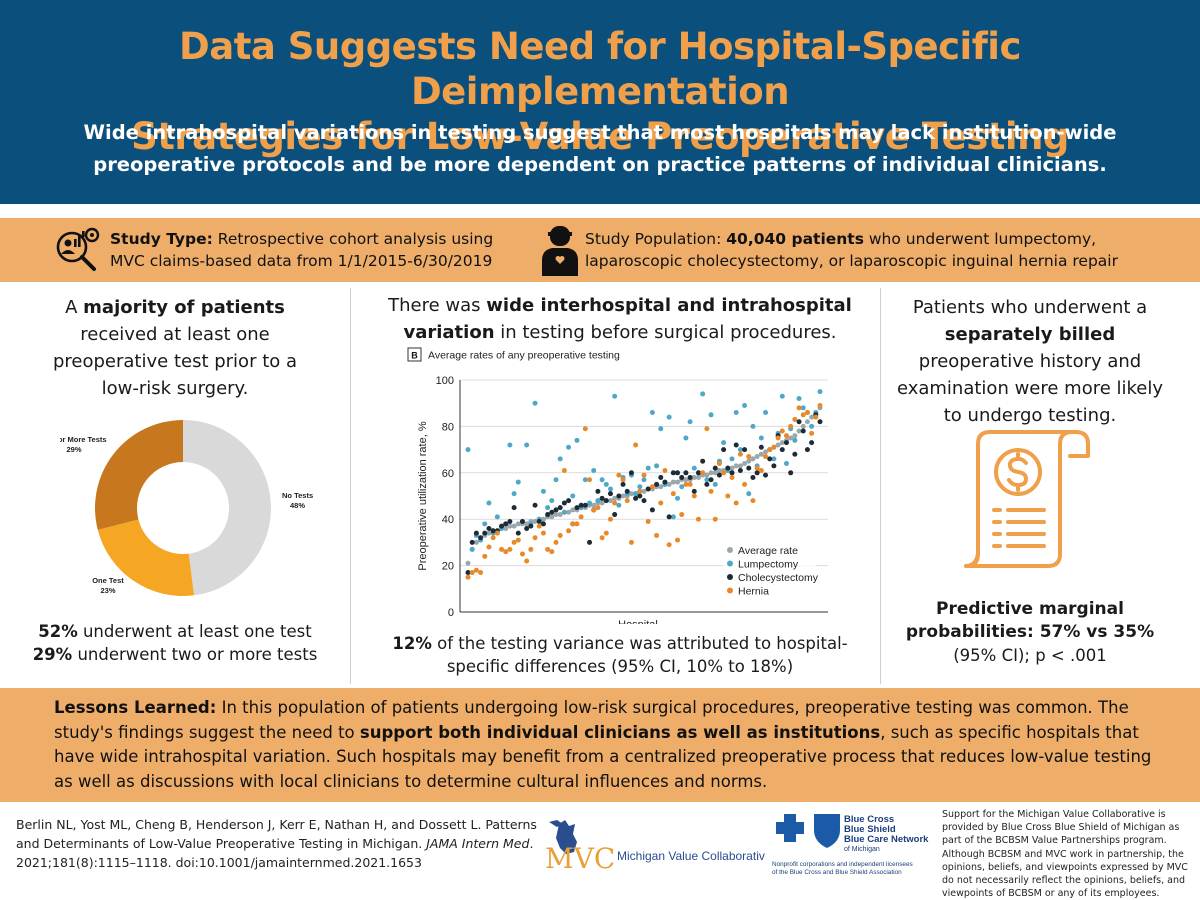 The width and height of the screenshot is (1200, 900). What do you see at coordinates (227, 508) in the screenshot?
I see `donut-slice-no-tests` at bounding box center [227, 508].